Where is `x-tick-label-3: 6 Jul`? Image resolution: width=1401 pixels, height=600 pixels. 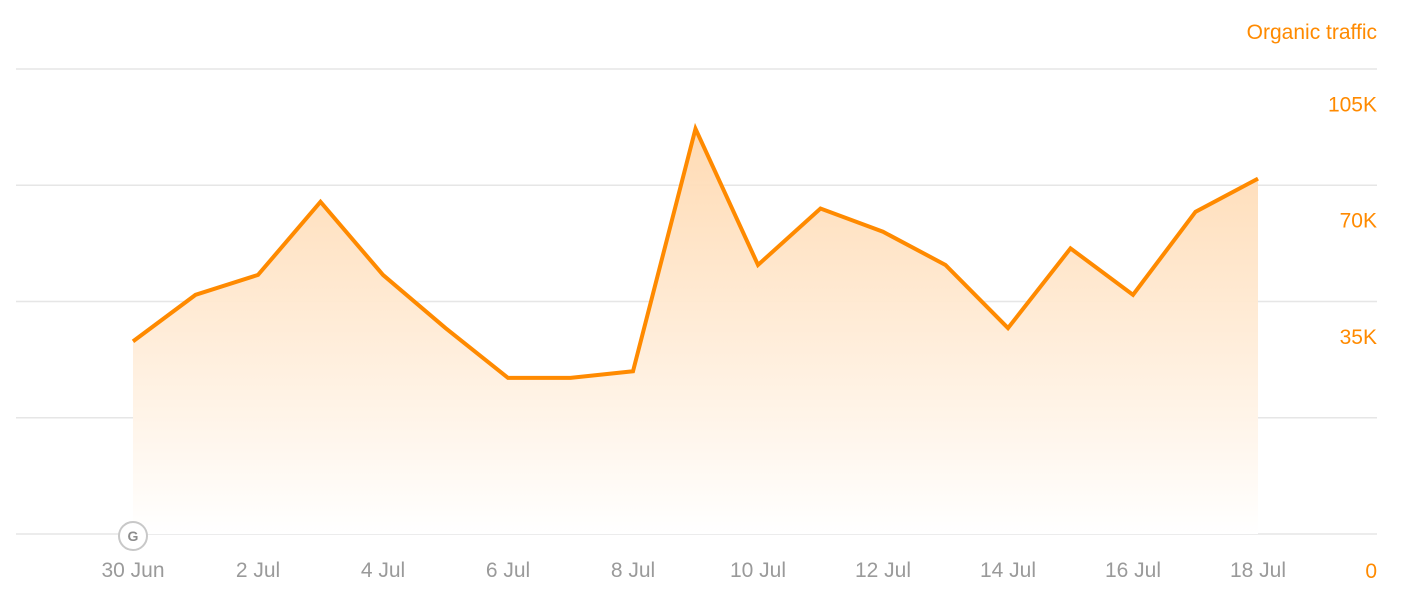 x-tick-label-3: 6 Jul is located at coordinates (508, 570).